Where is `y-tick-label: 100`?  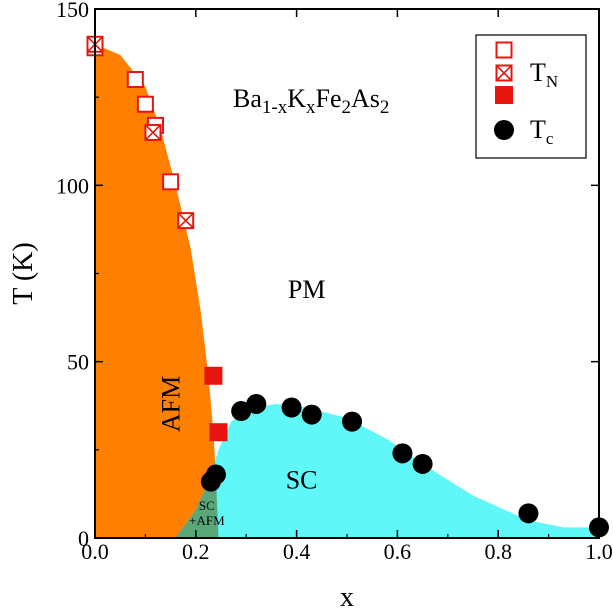 y-tick-label: 100 is located at coordinates (72, 185).